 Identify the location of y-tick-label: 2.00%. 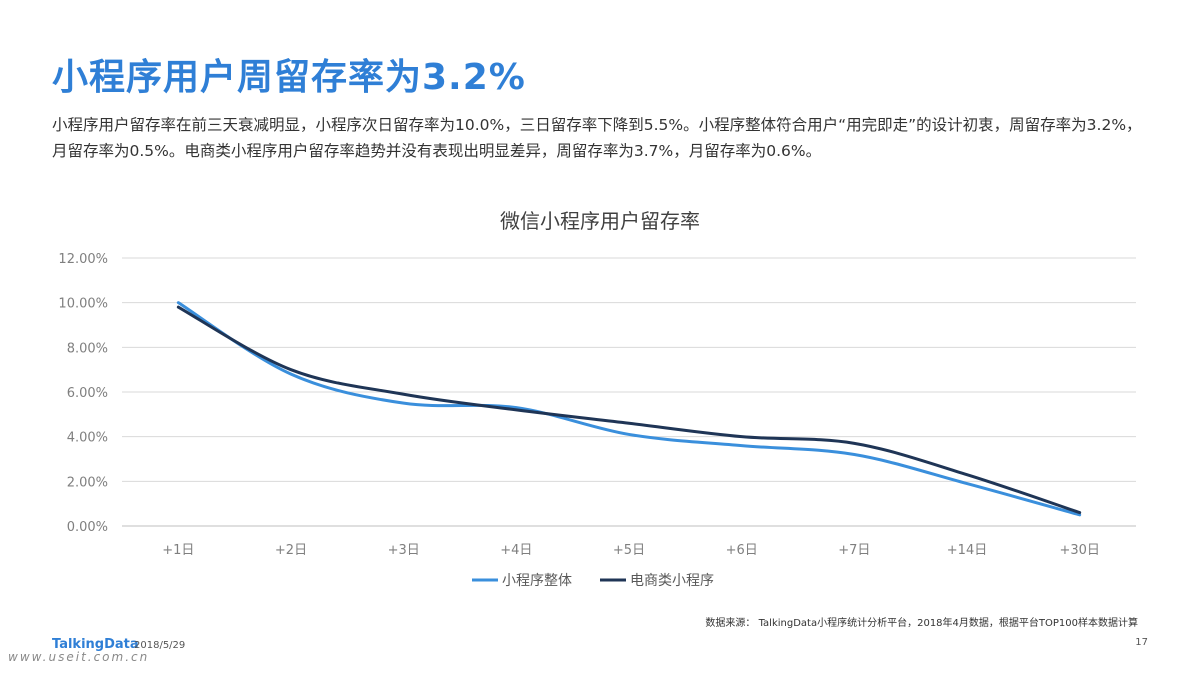
(87, 482).